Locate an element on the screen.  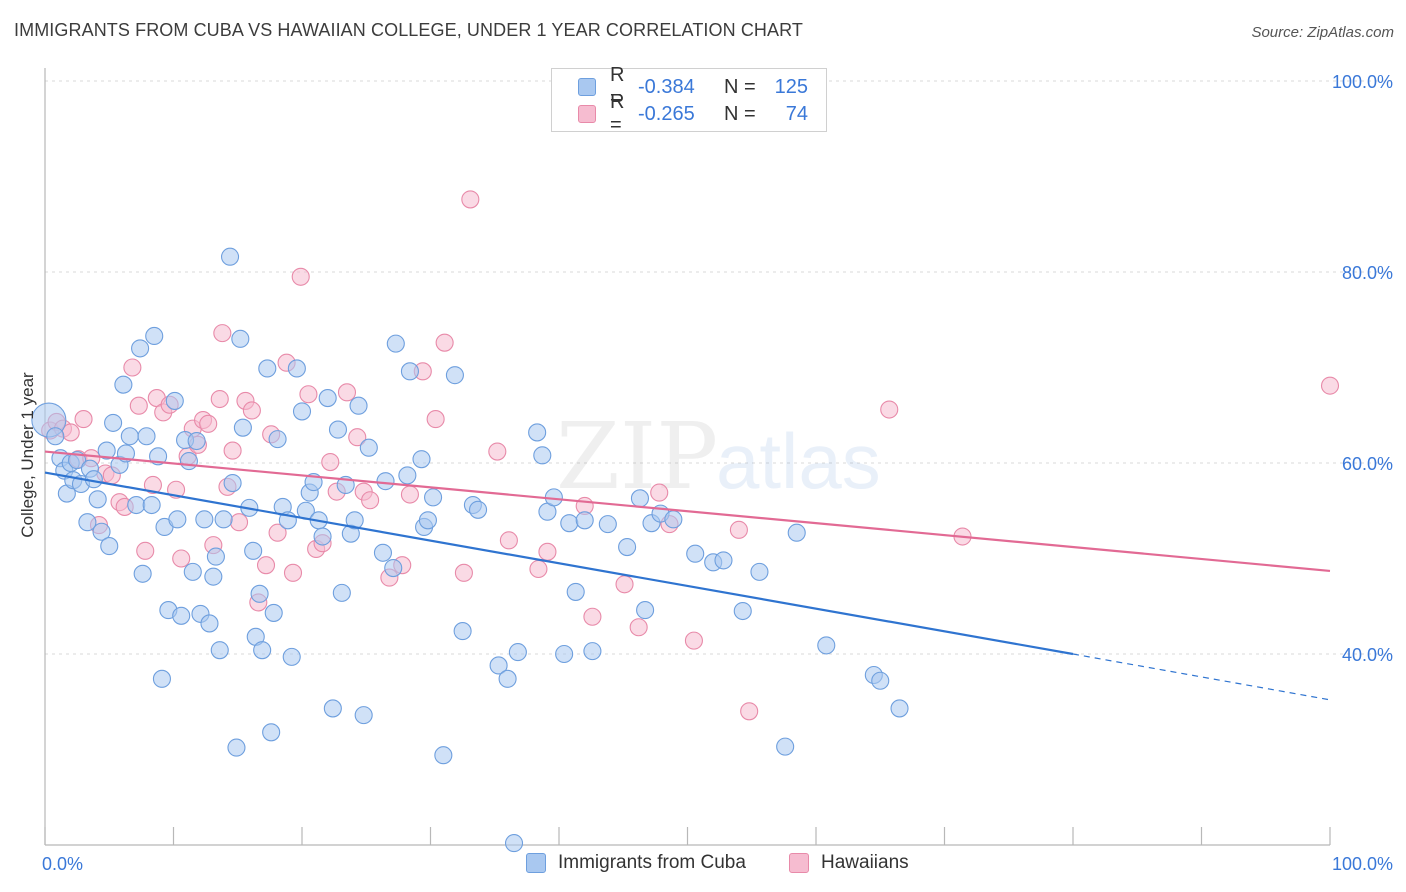
trendline-hawaiians is located at coordinates (687, 511).